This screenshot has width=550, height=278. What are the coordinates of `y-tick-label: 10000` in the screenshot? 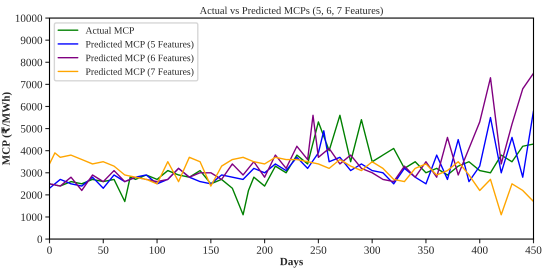 It's located at (29, 18).